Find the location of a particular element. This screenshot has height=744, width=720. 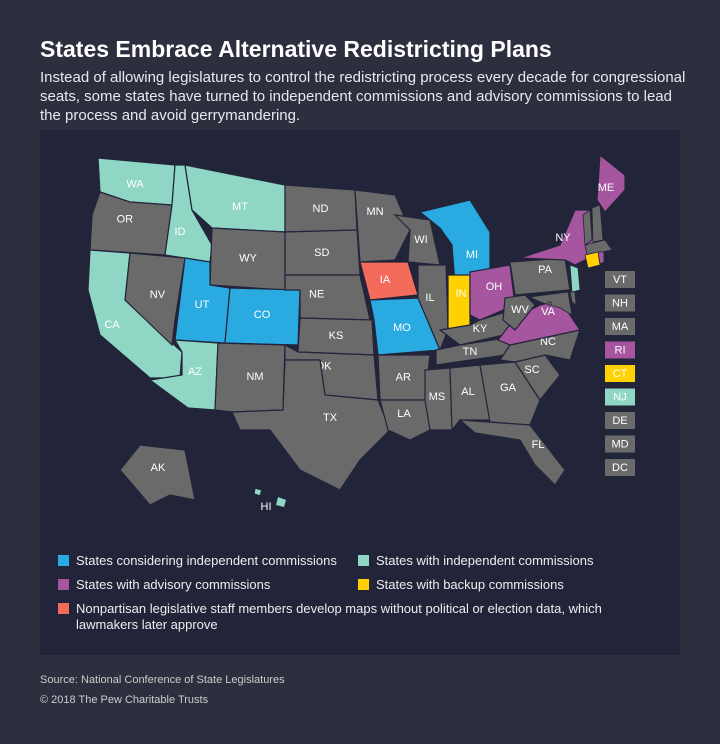

small-state-label: DE is located at coordinates (619, 421).